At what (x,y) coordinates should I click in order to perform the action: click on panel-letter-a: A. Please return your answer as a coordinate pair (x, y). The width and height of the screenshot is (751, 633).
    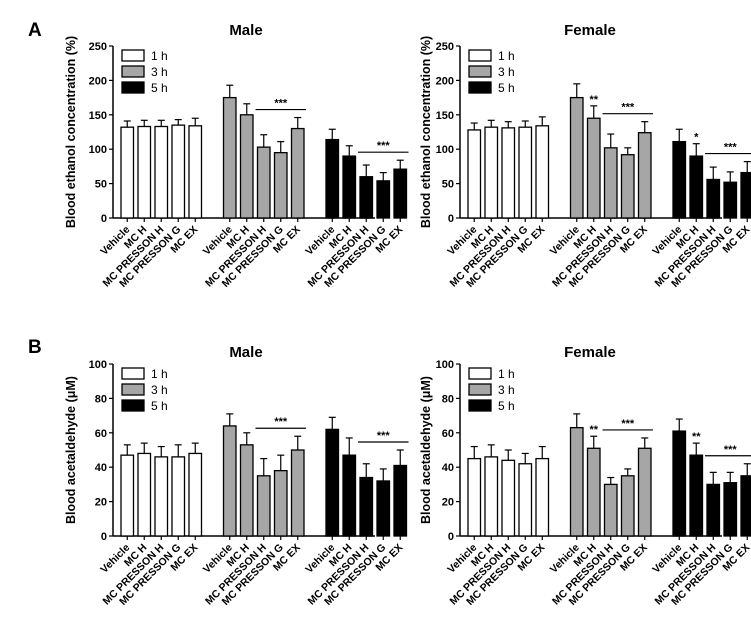
    Looking at the image, I should click on (35, 30).